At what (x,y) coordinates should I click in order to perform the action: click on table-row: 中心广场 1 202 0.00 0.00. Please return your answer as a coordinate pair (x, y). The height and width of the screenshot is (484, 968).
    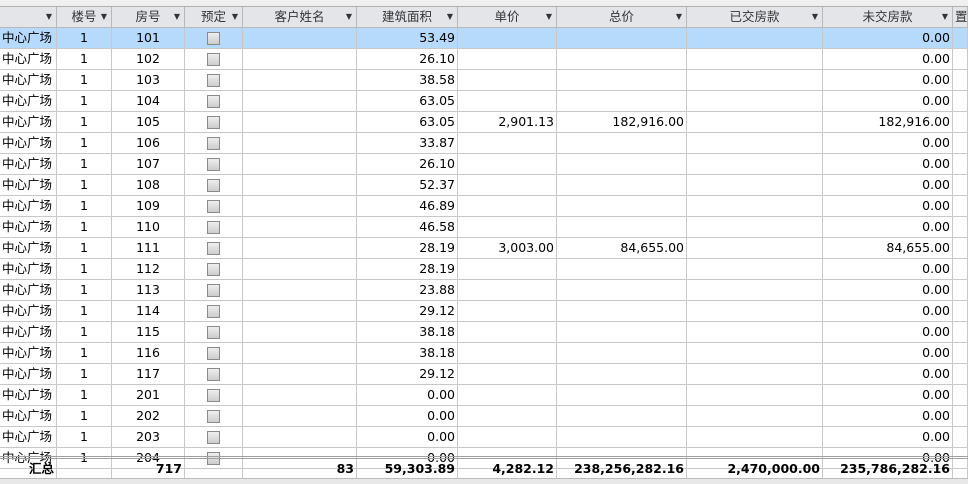
    Looking at the image, I should click on (484, 416).